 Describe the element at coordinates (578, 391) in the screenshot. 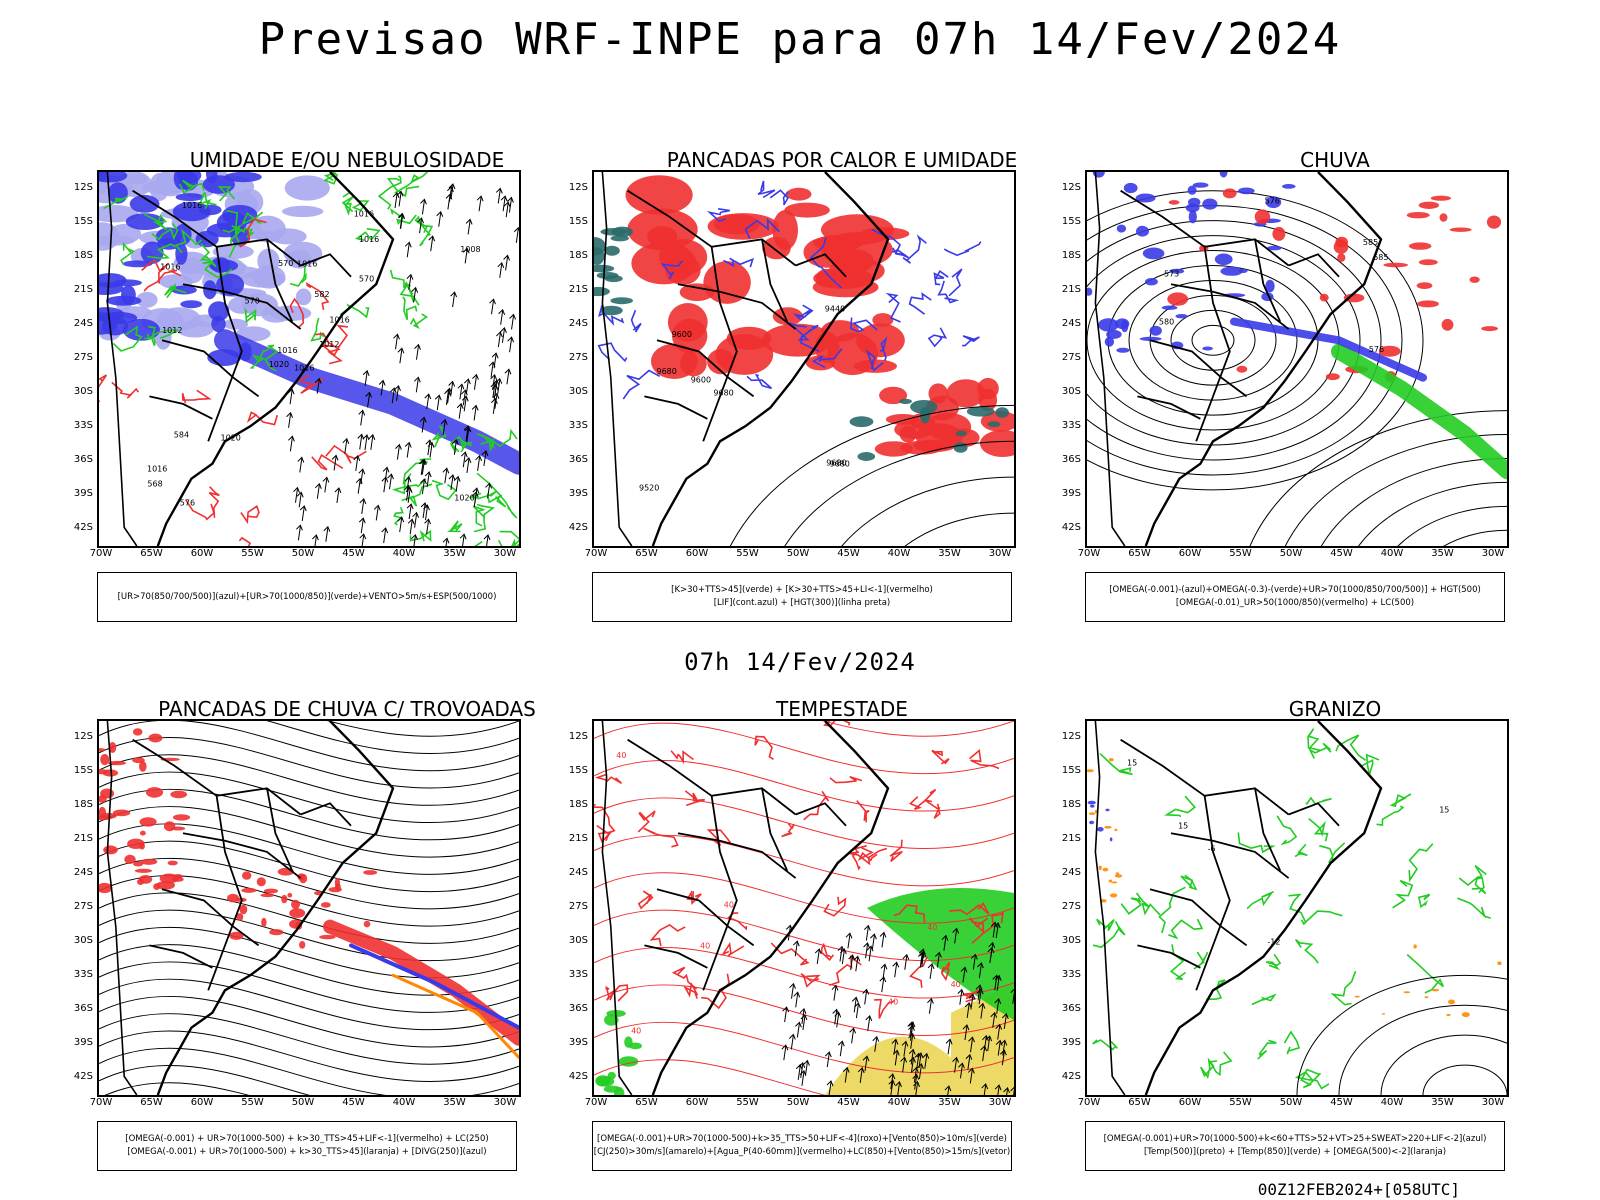

I see `lat-tick: 30S` at that location.